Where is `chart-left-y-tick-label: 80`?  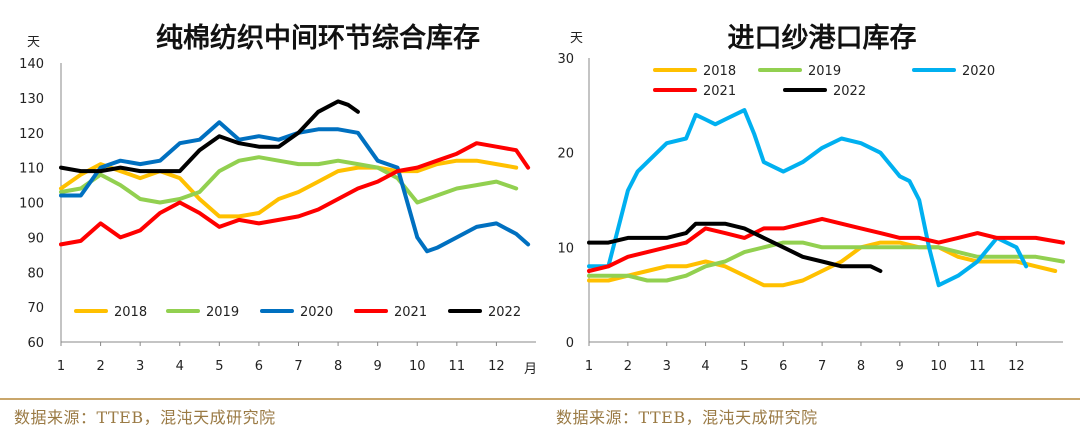
chart-left-y-tick-label: 80 is located at coordinates (35, 273).